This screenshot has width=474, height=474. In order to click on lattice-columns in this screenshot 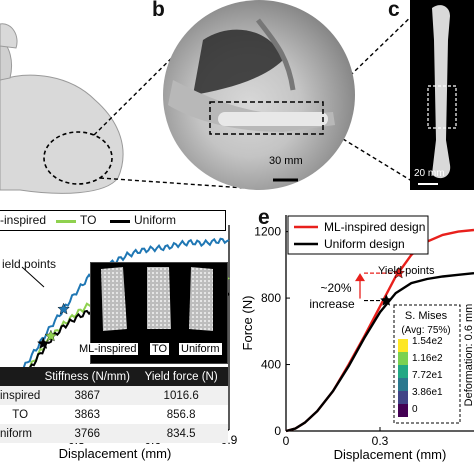, I will do `click(157, 299)`.